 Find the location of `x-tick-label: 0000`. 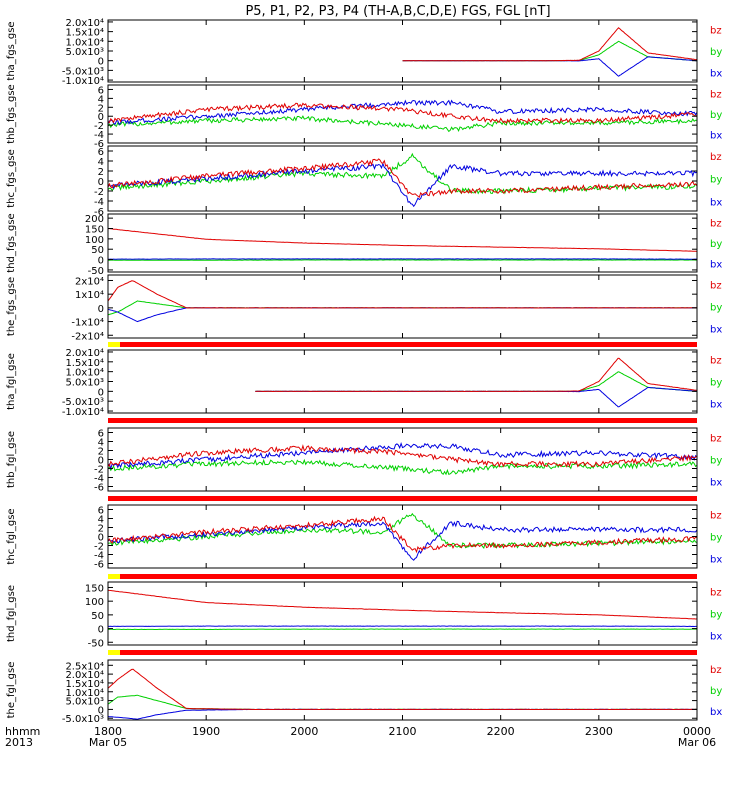

x-tick-label: 0000 is located at coordinates (697, 731).